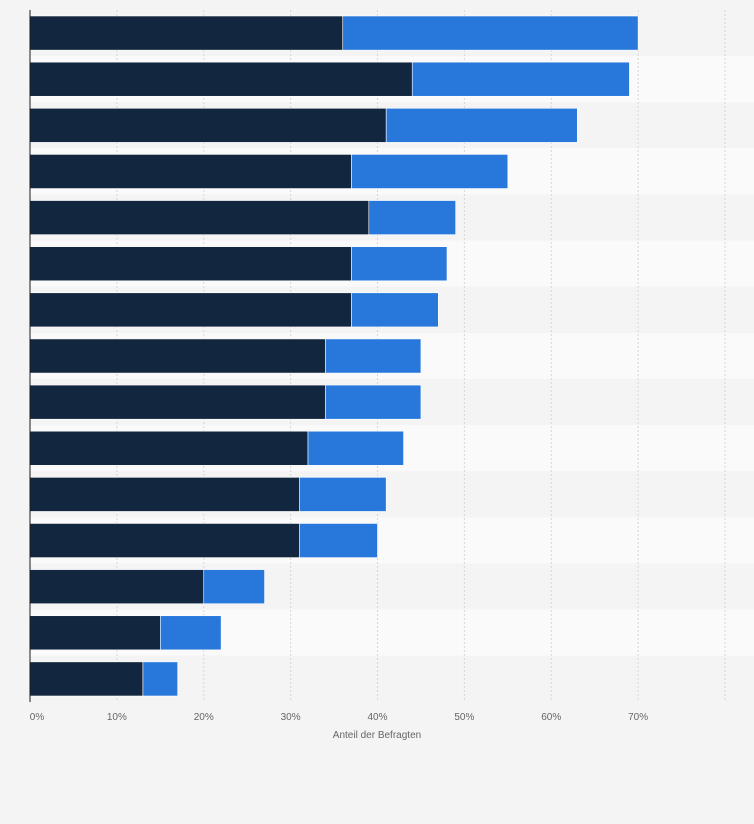 This screenshot has width=754, height=824. Describe the element at coordinates (117, 717) in the screenshot. I see `x-tick-label: 10%` at that location.